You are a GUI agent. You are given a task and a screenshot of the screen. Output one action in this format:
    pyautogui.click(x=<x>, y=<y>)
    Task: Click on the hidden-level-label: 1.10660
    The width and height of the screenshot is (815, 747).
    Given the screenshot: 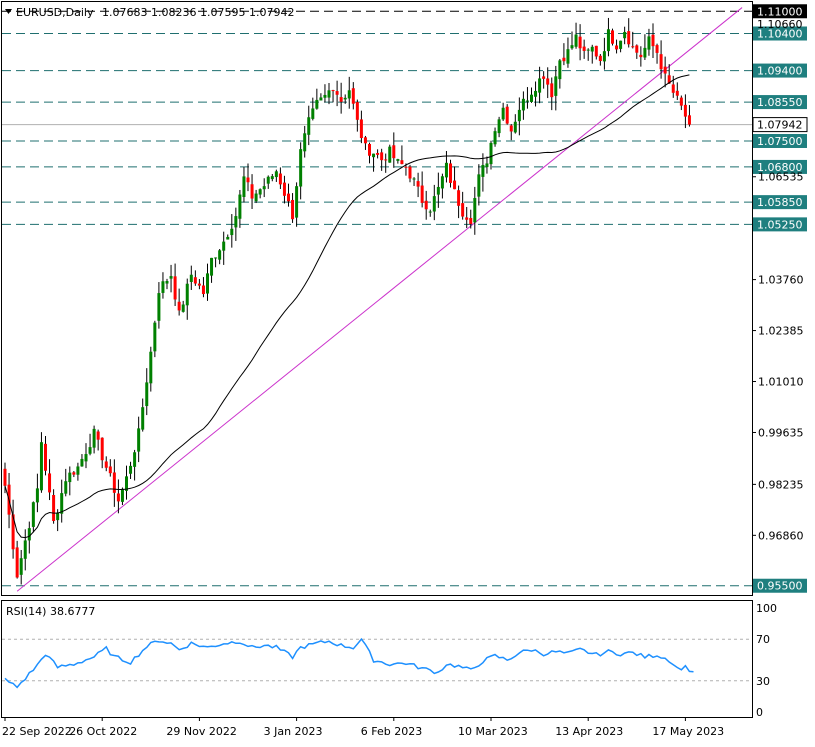 What is the action you would take?
    pyautogui.click(x=780, y=24)
    